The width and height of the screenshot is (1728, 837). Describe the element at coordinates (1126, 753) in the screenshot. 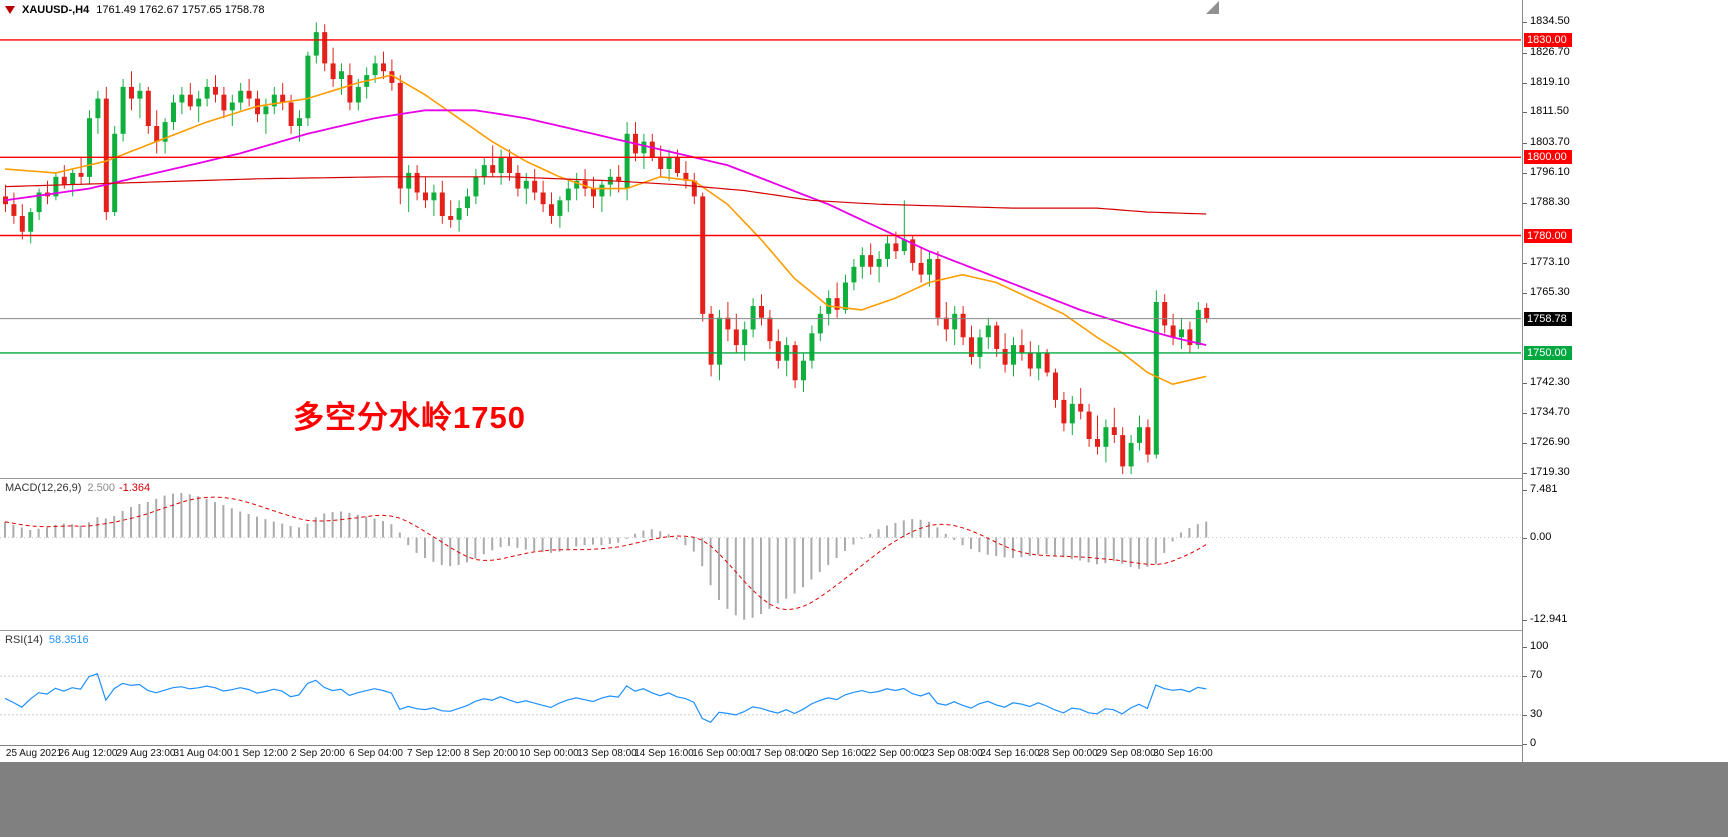

I see `date-label: 29 Sep 08:00` at that location.